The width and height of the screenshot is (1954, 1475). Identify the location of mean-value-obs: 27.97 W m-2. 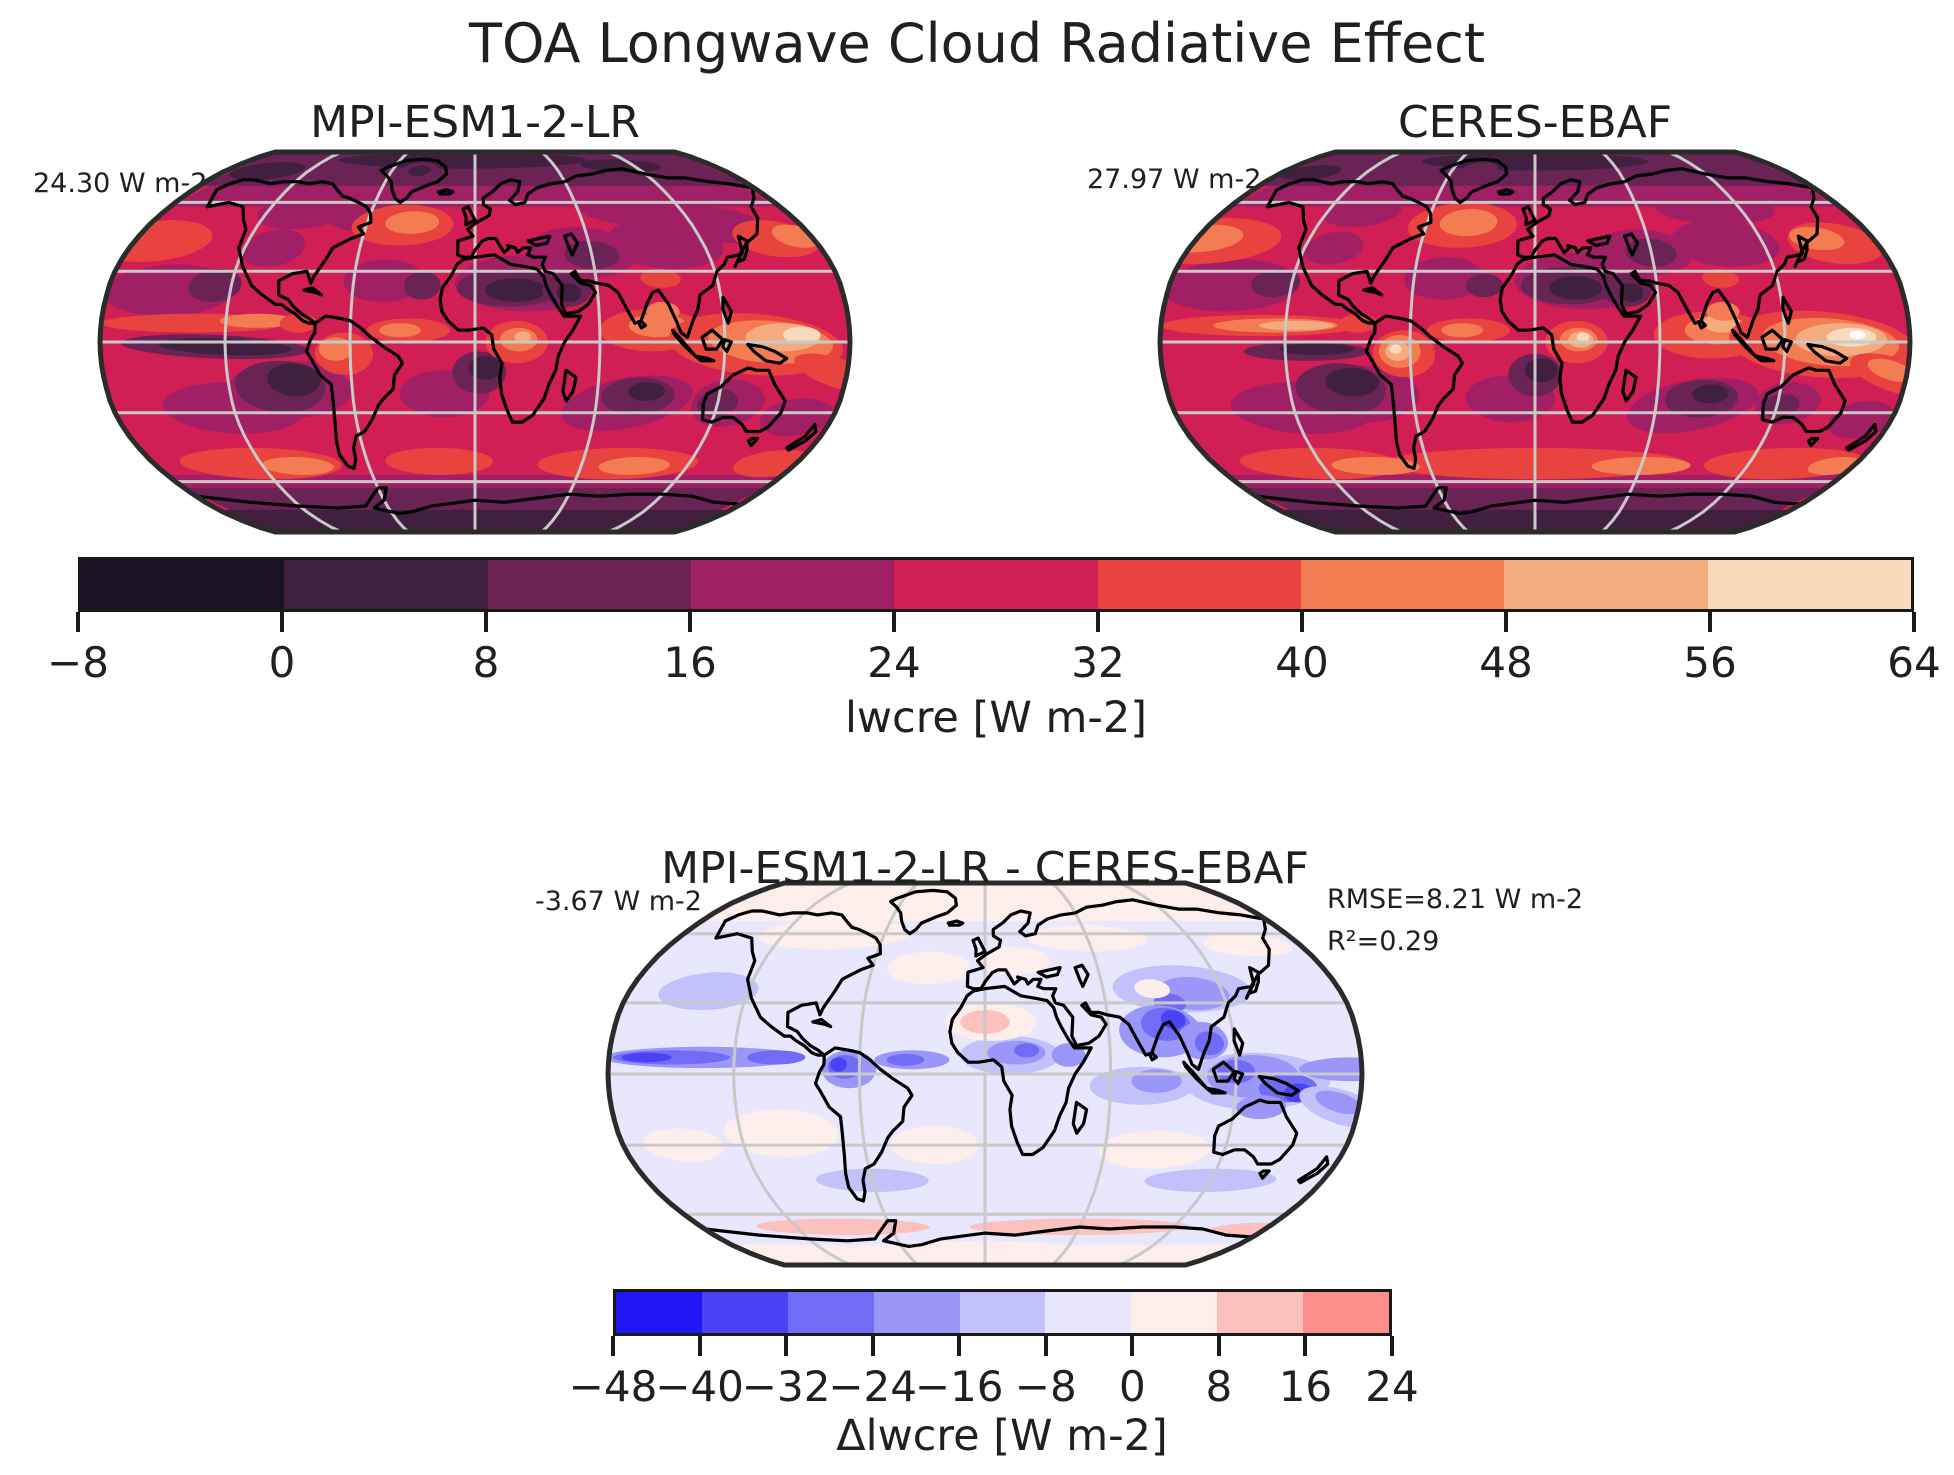
(1174, 179).